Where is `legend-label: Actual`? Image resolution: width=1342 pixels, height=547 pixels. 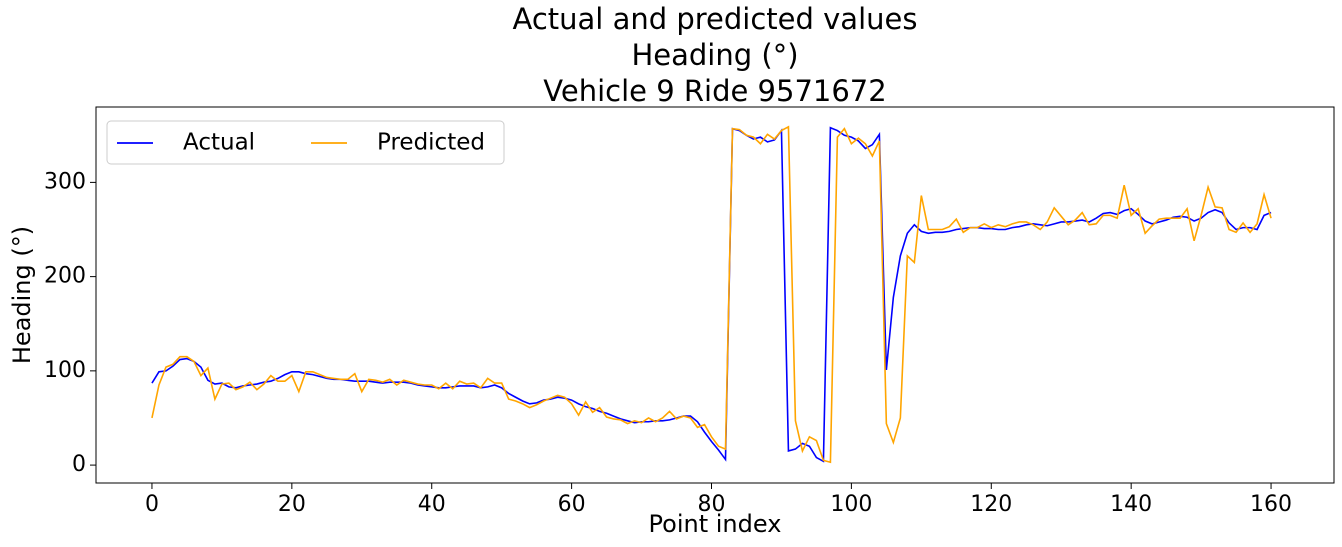
legend-label: Actual is located at coordinates (219, 143).